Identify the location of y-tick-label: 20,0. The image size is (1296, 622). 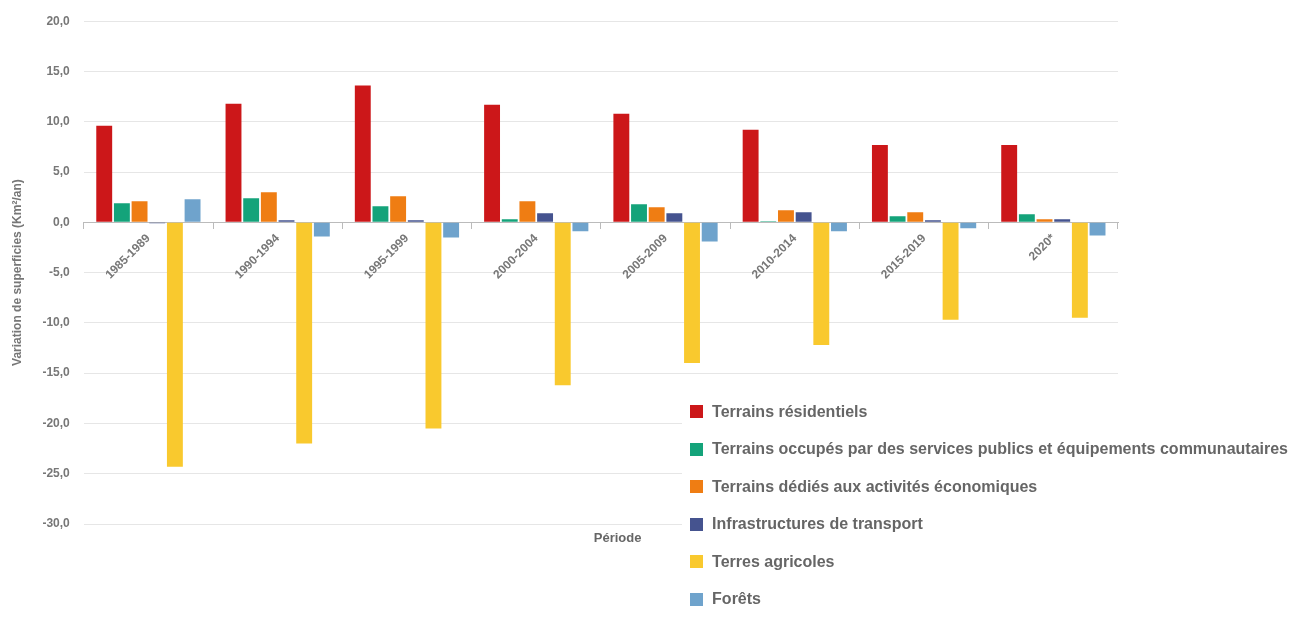
(58, 20).